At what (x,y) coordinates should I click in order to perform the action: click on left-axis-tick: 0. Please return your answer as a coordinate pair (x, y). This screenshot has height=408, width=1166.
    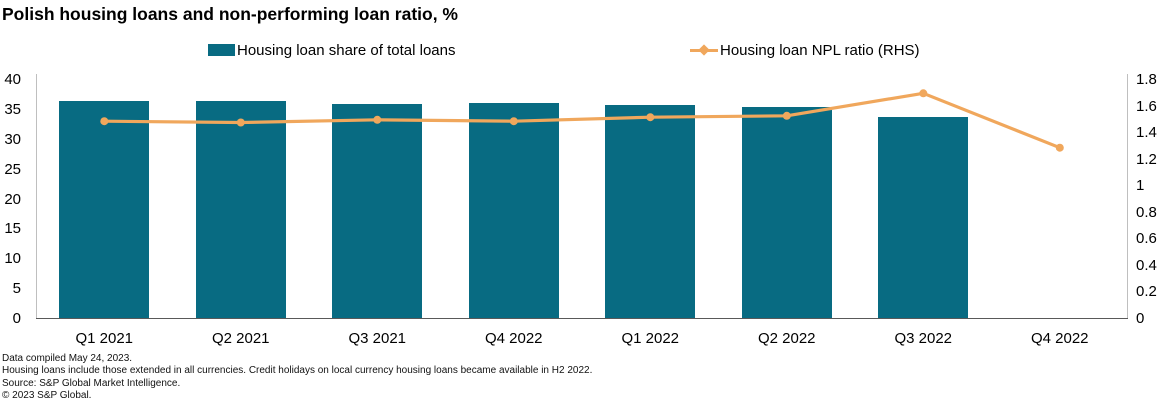
    Looking at the image, I should click on (16, 318).